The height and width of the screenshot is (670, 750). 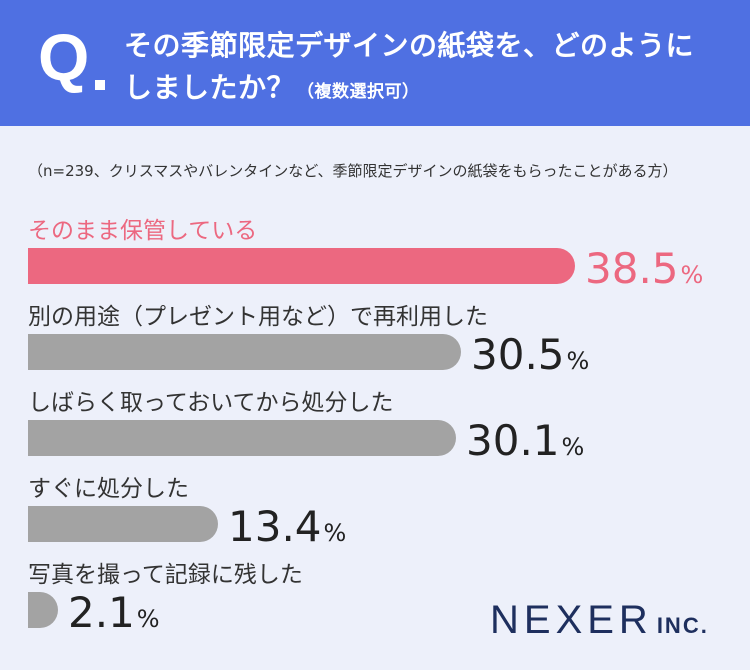 I want to click on bar-category-label-4: 写真を撮って記録に残した, so click(x=165, y=575).